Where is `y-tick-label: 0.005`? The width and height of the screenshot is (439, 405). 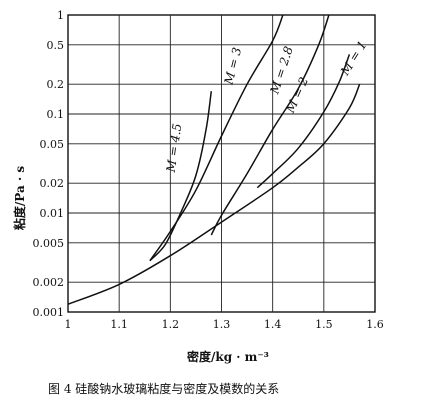 y-tick-label: 0.005 is located at coordinates (49, 243).